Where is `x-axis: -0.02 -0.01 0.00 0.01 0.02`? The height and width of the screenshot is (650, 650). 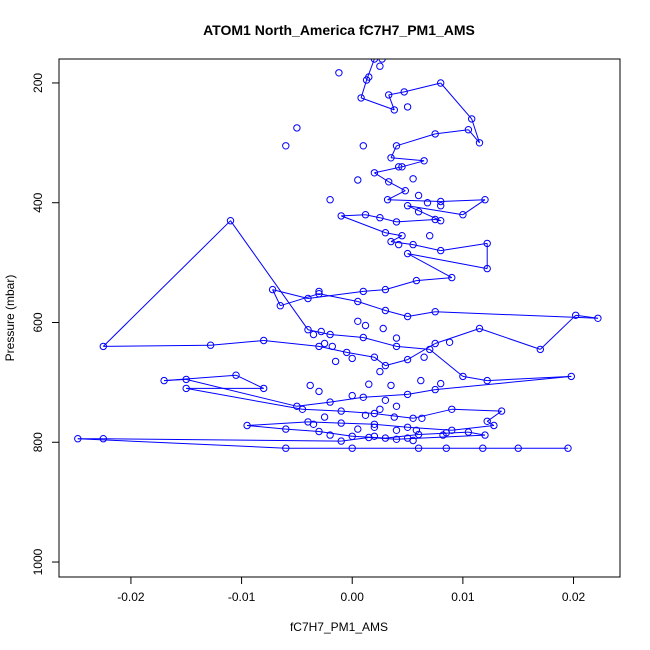
x-axis: -0.02 -0.01 0.00 0.01 0.02 is located at coordinates (351, 590).